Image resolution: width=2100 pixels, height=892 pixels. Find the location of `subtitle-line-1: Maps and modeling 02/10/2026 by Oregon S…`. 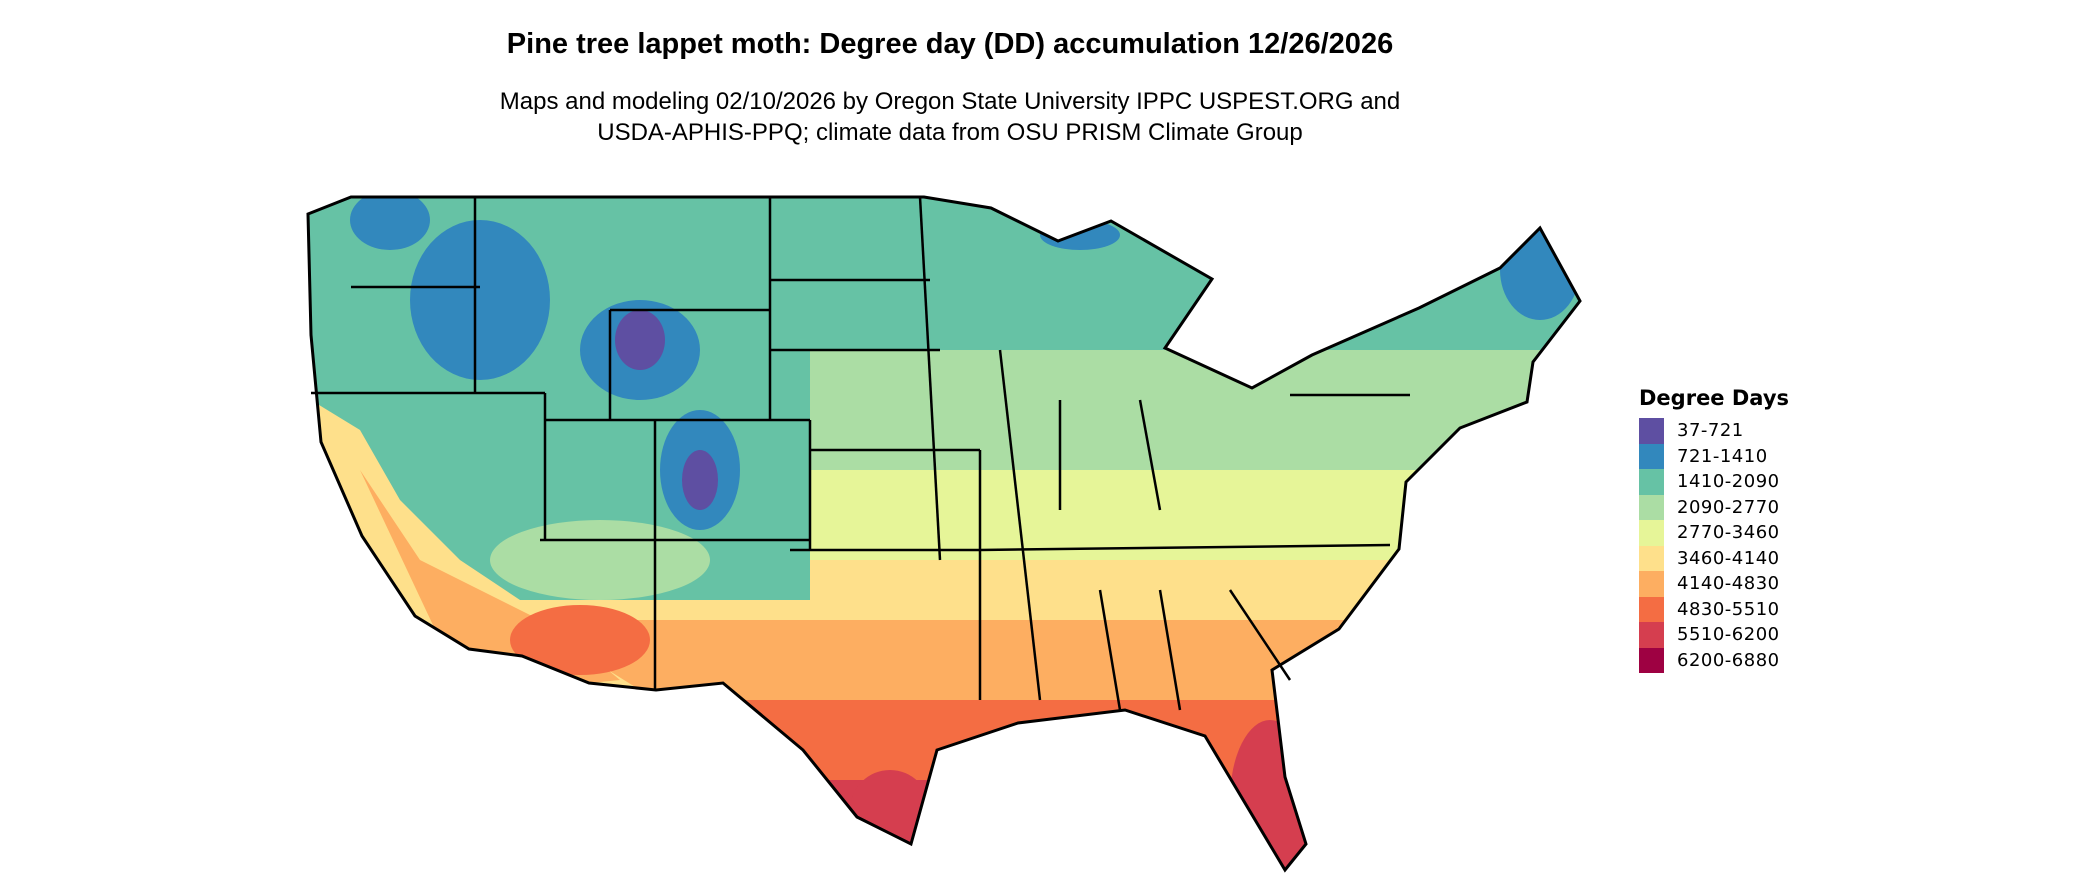

subtitle-line-1: Maps and modeling 02/10/2026 by Oregon S… is located at coordinates (950, 101).